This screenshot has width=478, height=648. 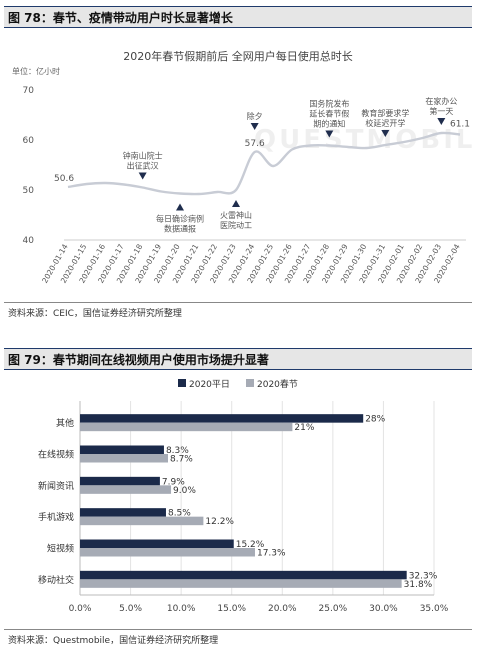 What do you see at coordinates (238, 17) in the screenshot?
I see `figure-78-header: 图 78：春节、疫情带动用户时长显著增长` at bounding box center [238, 17].